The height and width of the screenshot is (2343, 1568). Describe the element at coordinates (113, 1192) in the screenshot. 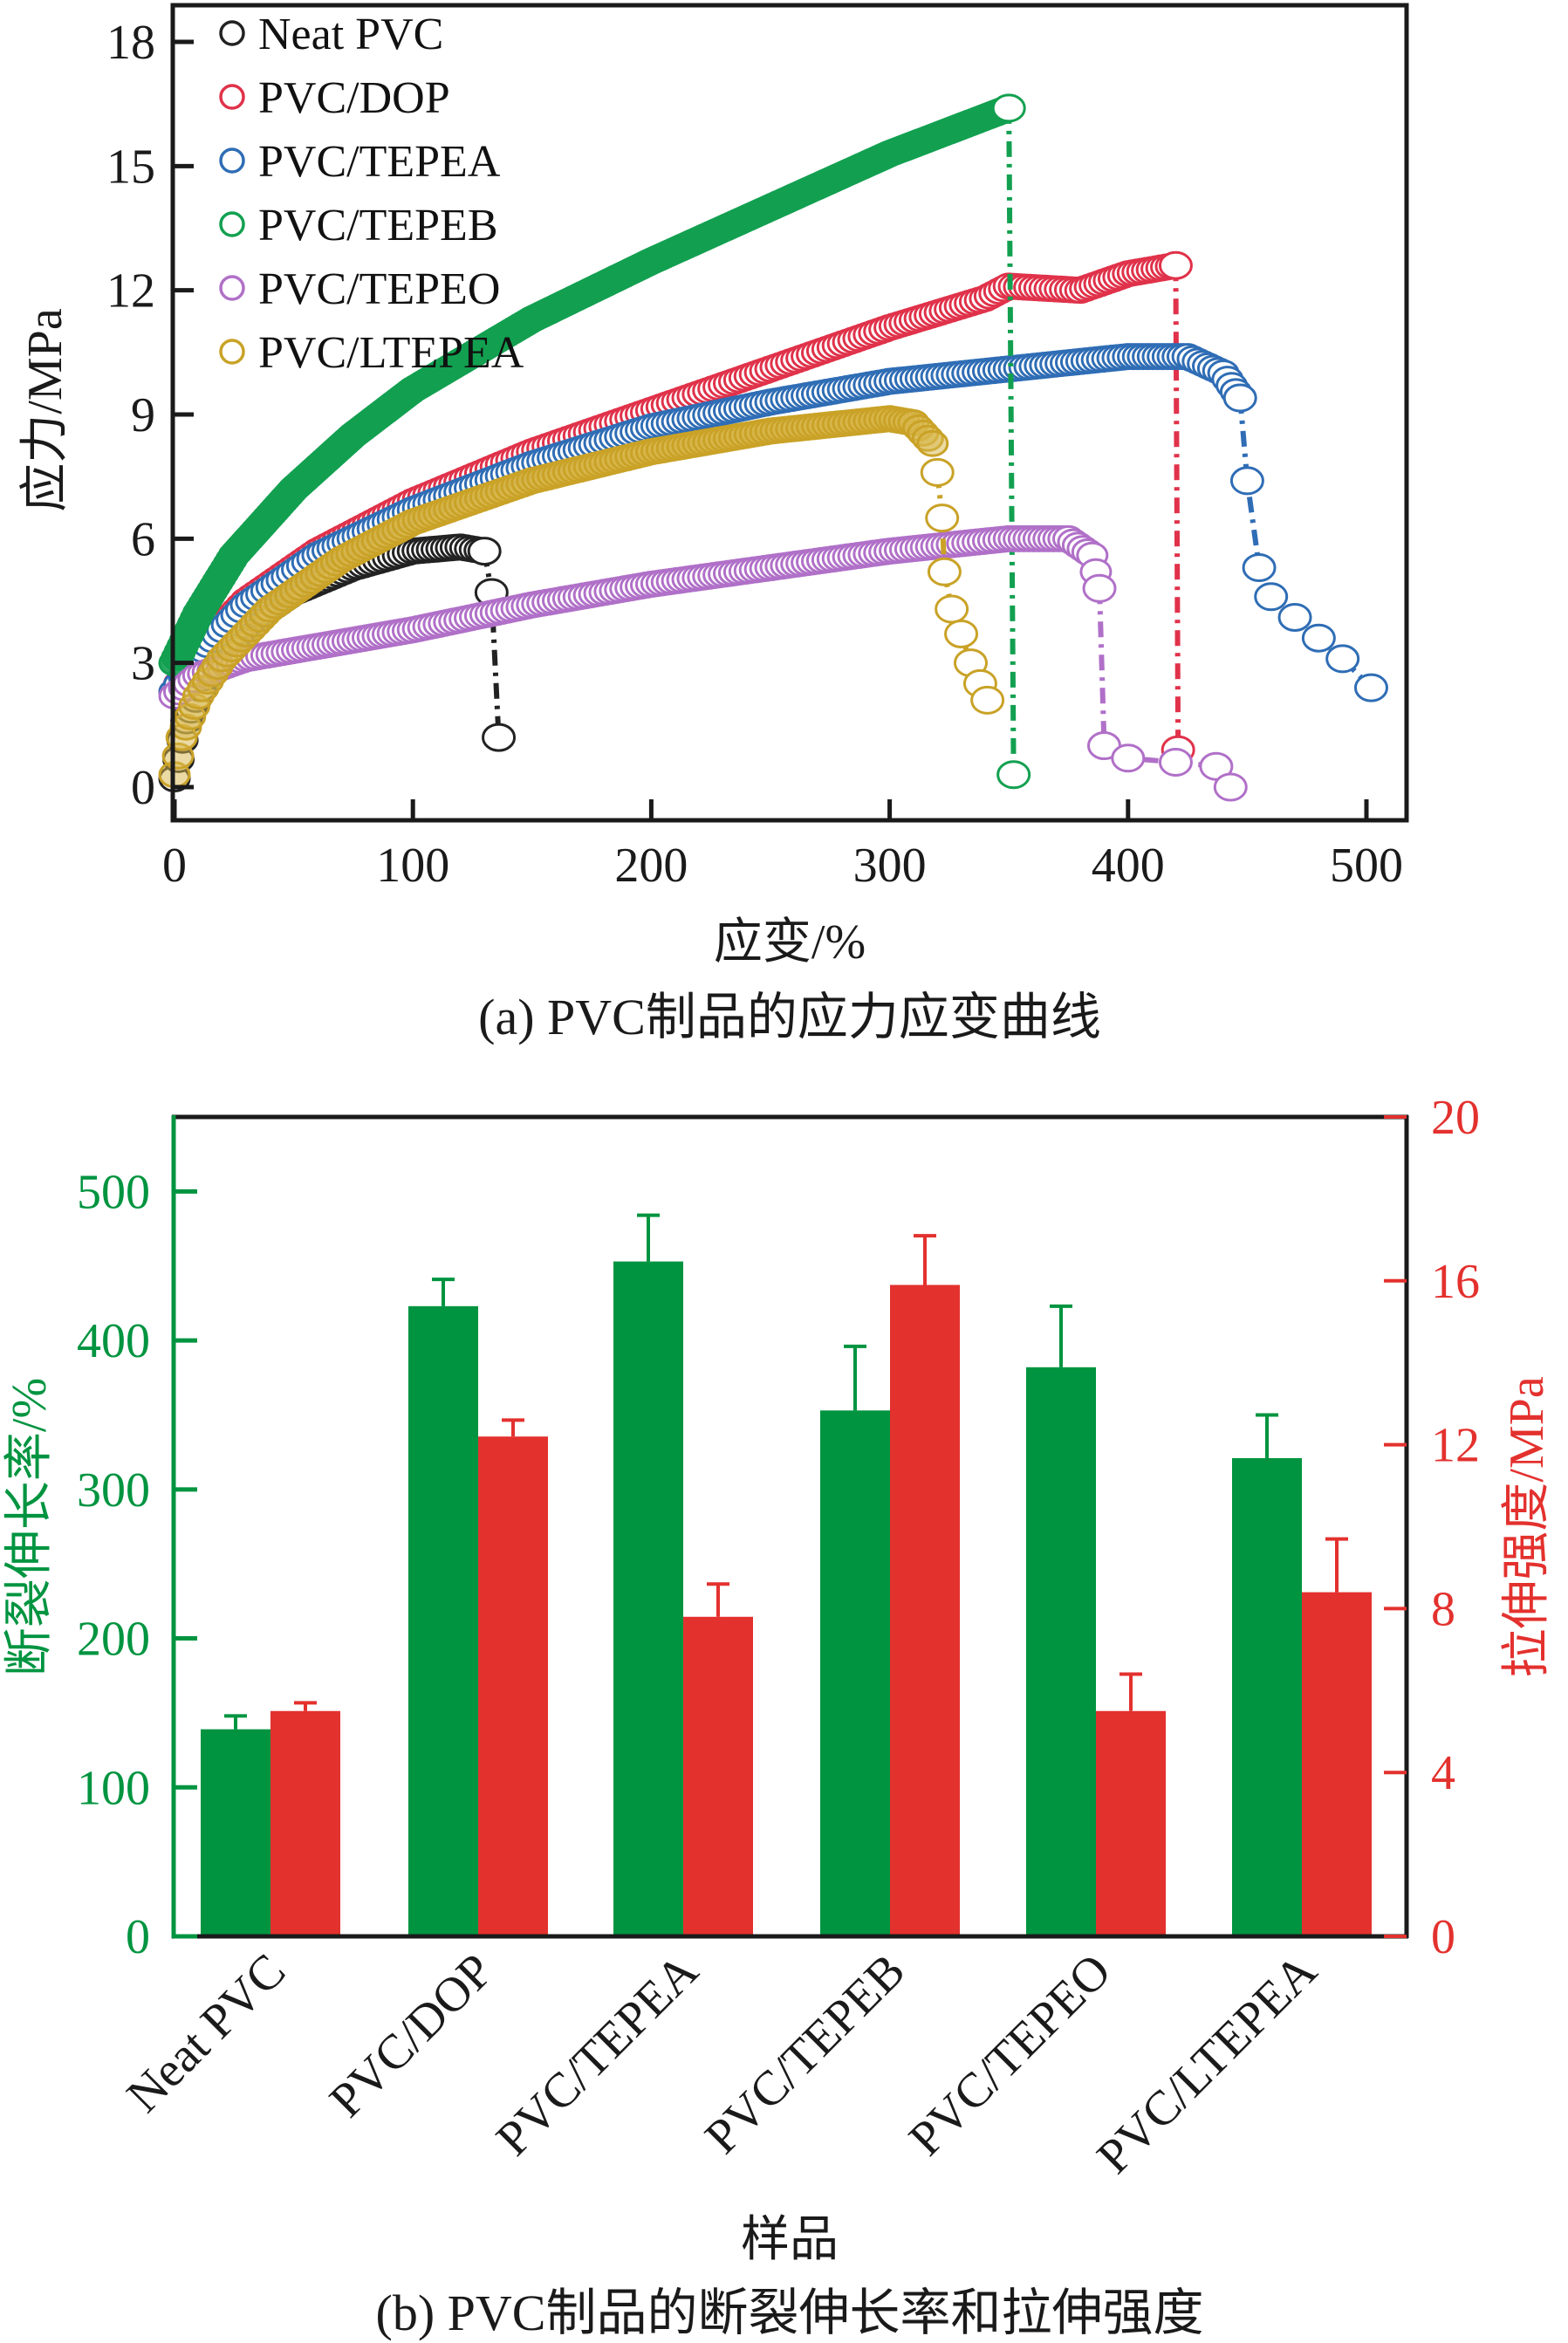

I see `left-tick-label: 500` at that location.